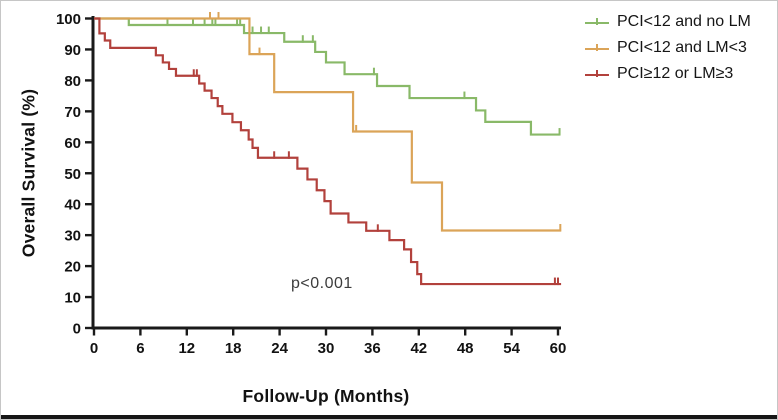  What do you see at coordinates (372, 348) in the screenshot?
I see `x-tick-label: 36` at bounding box center [372, 348].